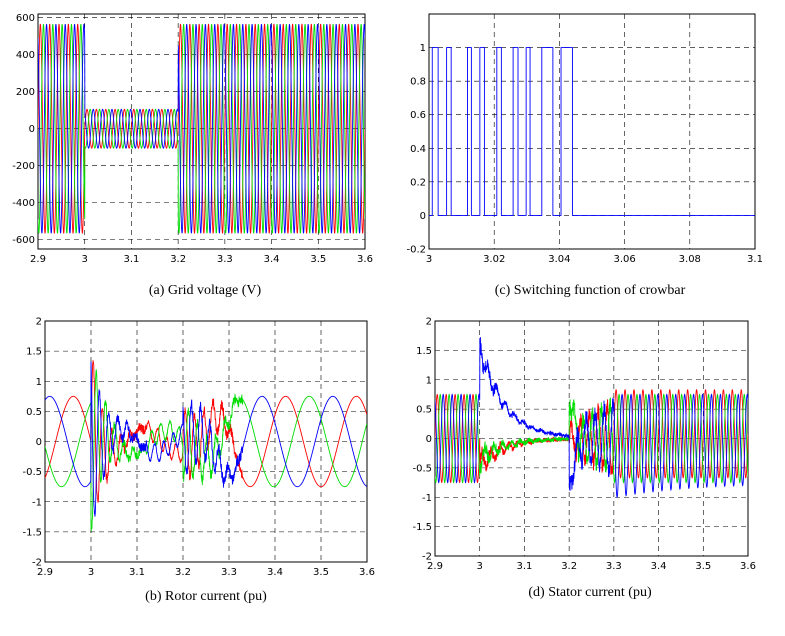 The image size is (785, 636). Describe the element at coordinates (418, 182) in the screenshot. I see `y-tick-label: 0.2` at that location.